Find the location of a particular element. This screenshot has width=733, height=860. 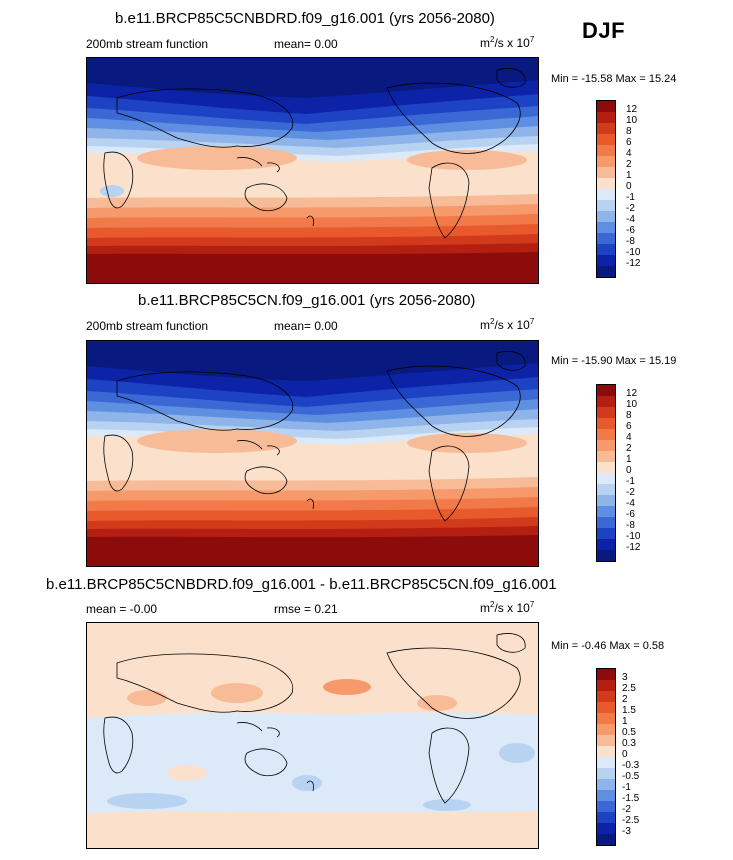

panel-1-mean-label: mean= 0.00 is located at coordinates (306, 44).